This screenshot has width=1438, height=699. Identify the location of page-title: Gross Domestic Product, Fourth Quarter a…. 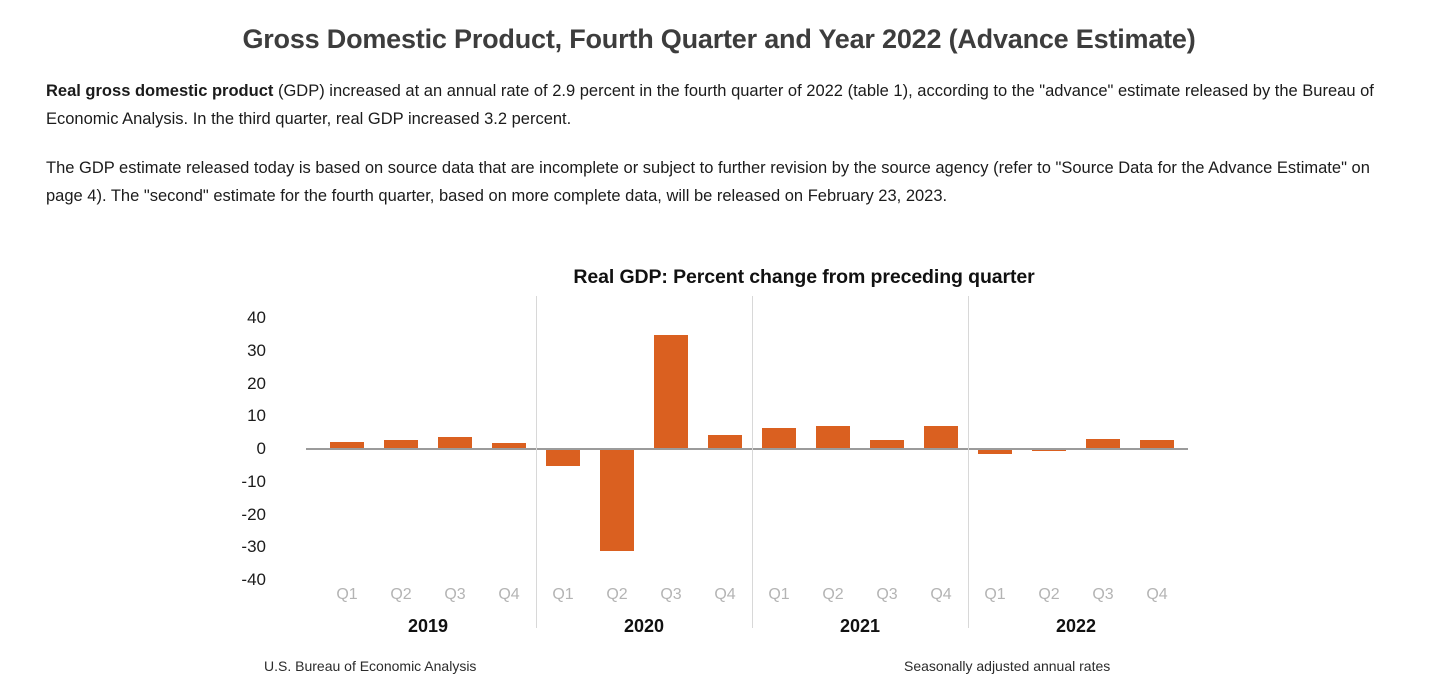
(719, 39).